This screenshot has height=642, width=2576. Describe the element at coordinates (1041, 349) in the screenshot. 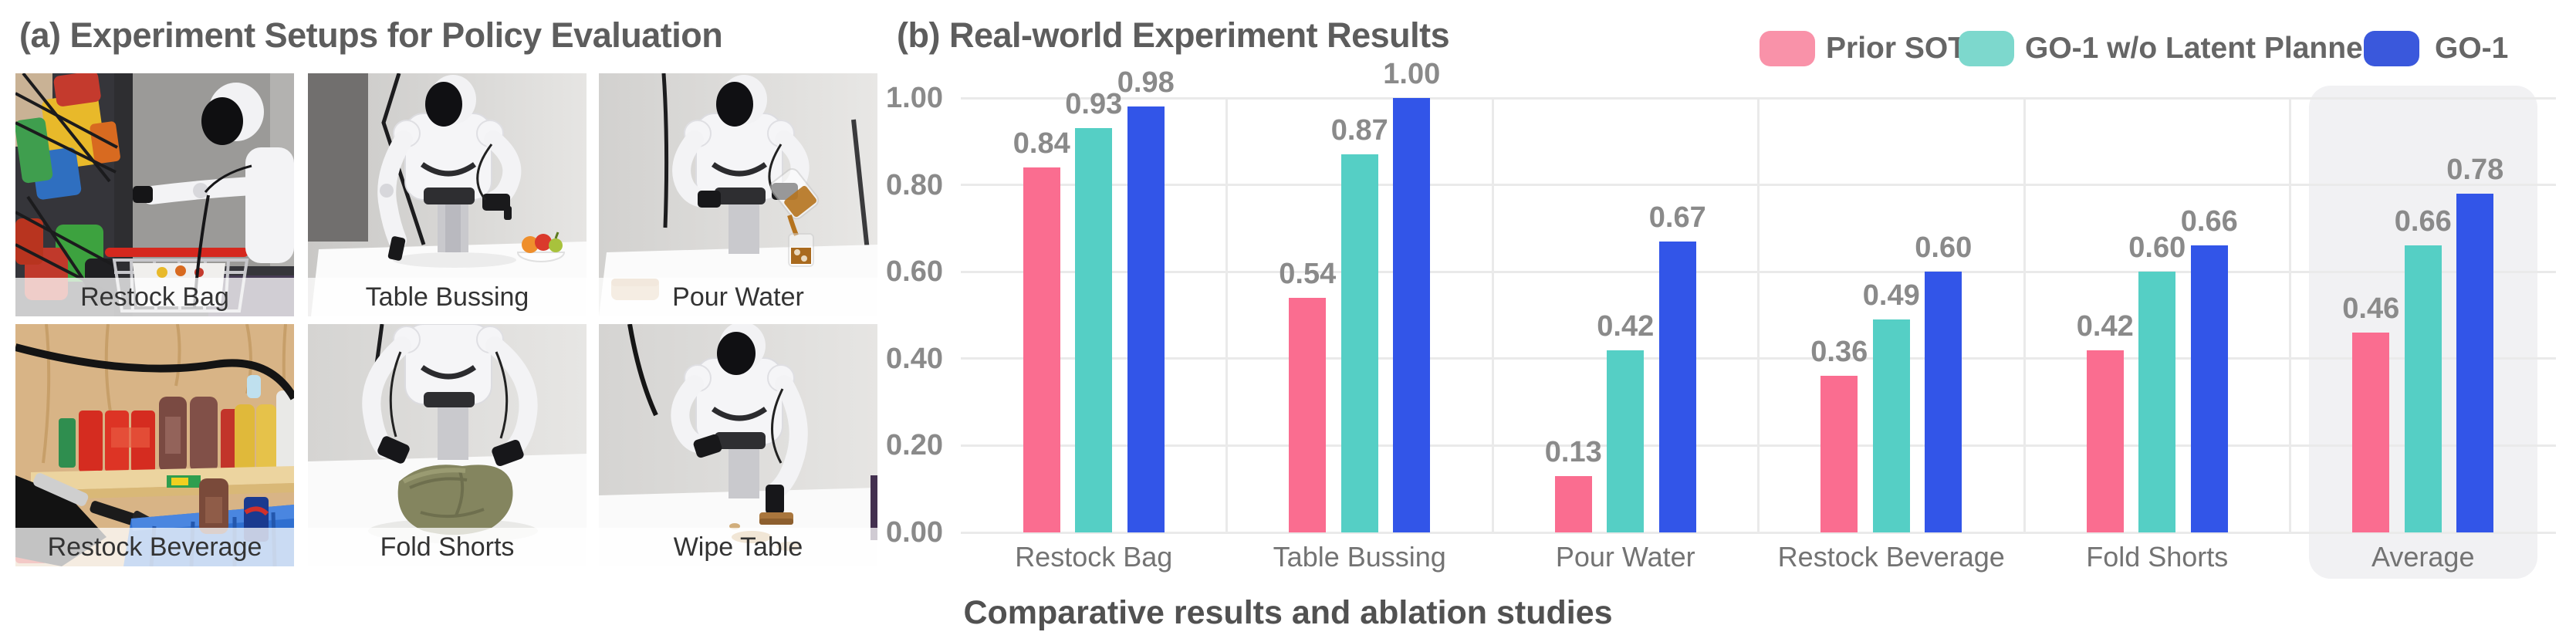

I see `bar-prior-sota-restock-bag` at that location.